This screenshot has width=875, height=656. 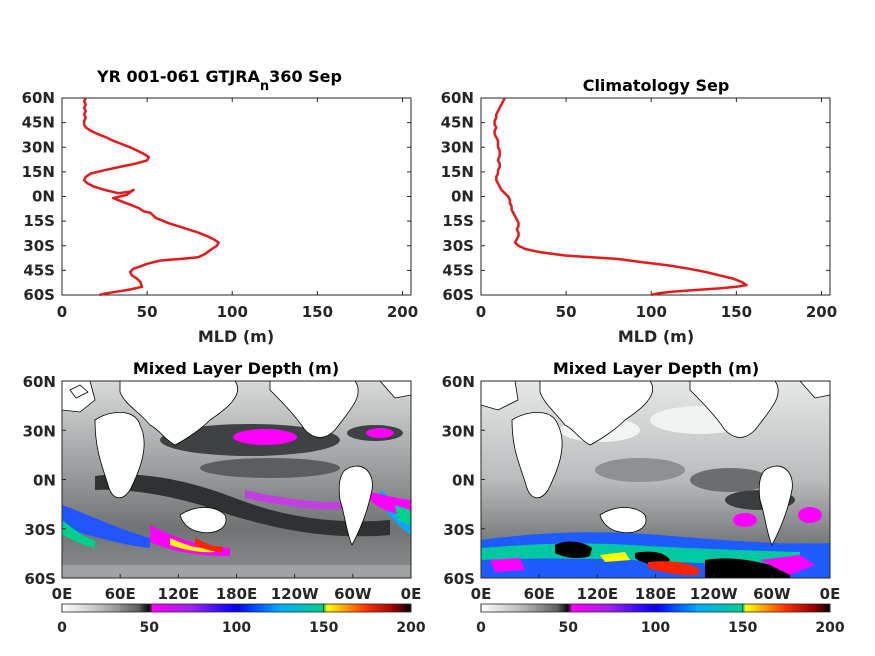 What do you see at coordinates (772, 594) in the screenshot?
I see `map-right-xtick-label: 60W` at bounding box center [772, 594].